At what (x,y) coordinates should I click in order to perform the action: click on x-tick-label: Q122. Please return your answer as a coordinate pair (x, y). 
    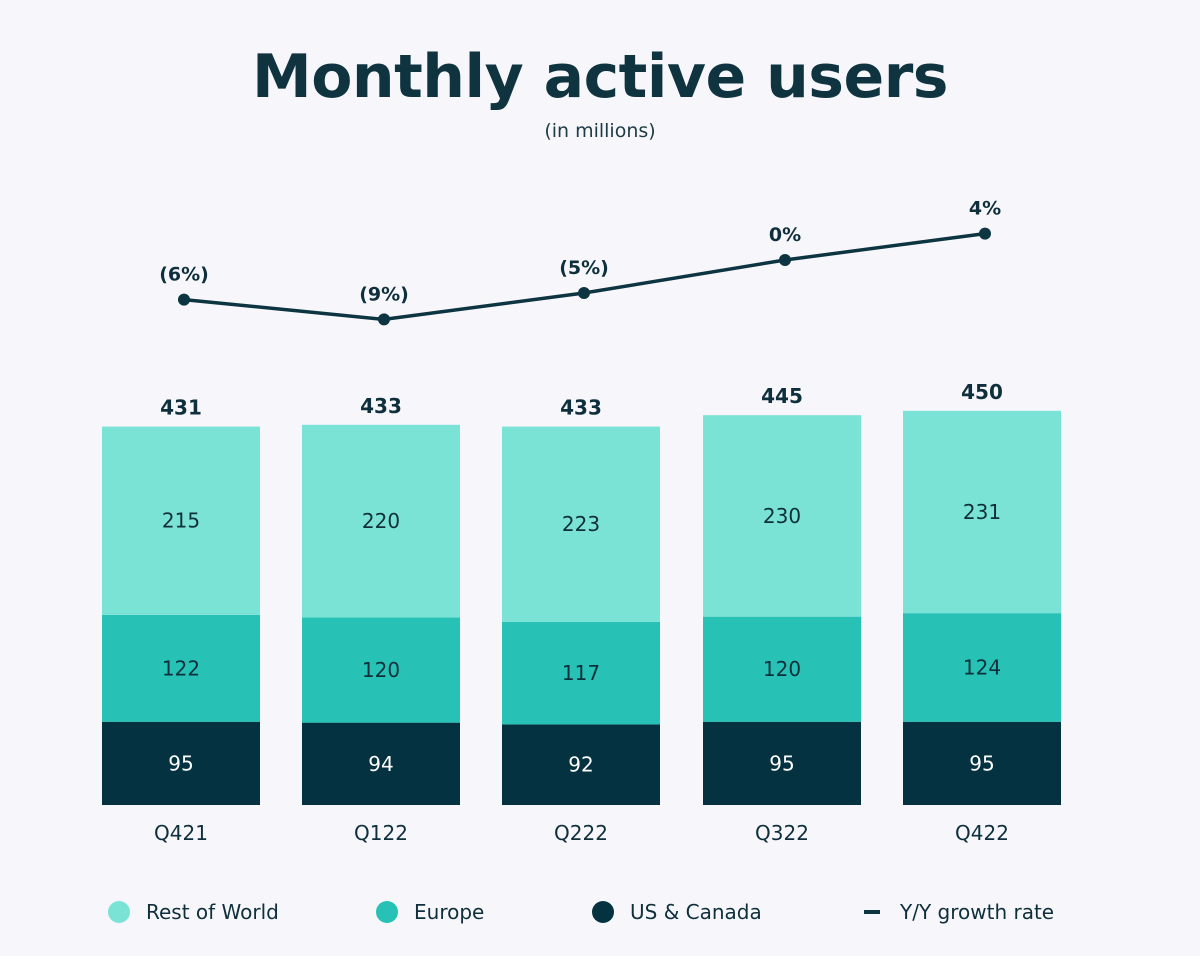
    Looking at the image, I should click on (381, 833).